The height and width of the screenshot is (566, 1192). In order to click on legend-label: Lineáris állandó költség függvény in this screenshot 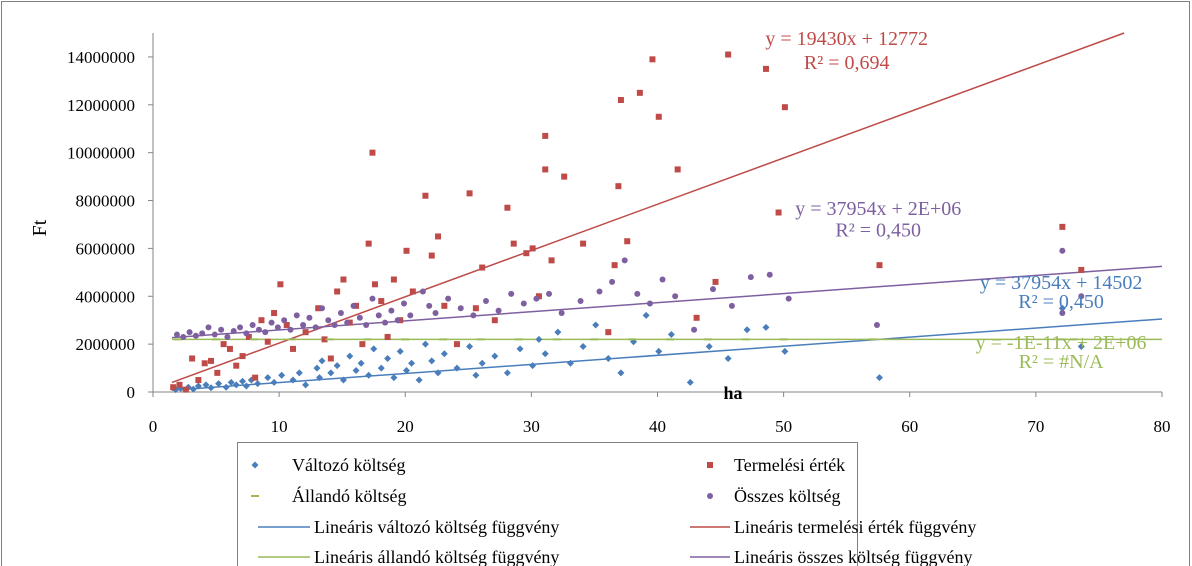, I will do `click(436, 556)`.